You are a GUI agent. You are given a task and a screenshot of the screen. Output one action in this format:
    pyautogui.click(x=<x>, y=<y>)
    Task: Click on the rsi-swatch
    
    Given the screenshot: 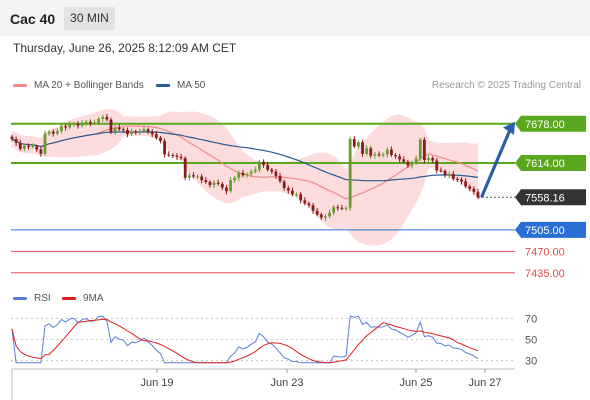 What is the action you would take?
    pyautogui.click(x=20, y=298)
    